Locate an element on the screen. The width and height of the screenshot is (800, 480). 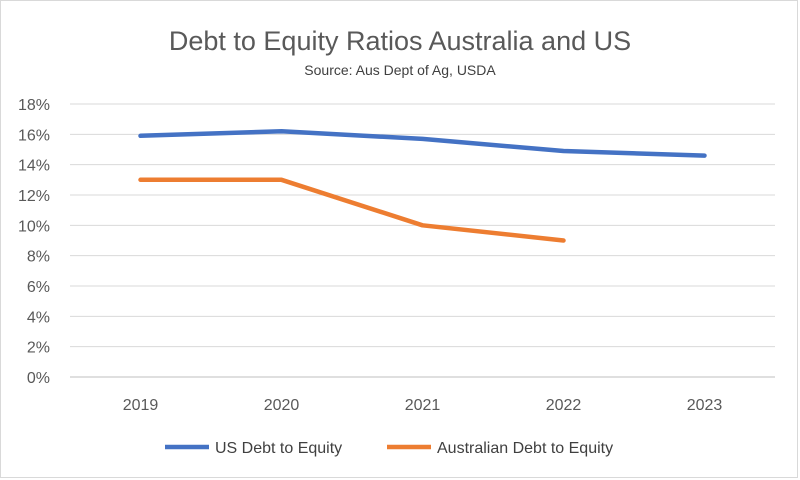
x-tick-label: 2020 is located at coordinates (282, 405).